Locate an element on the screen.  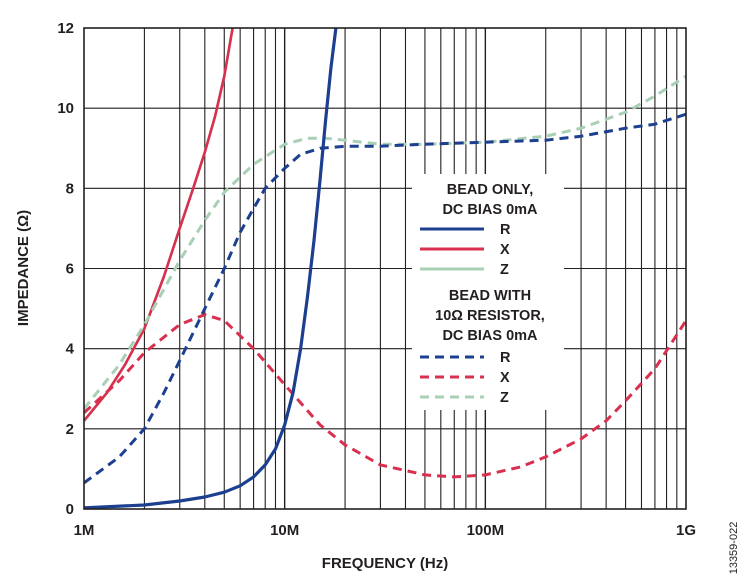
legend-group1-title-line2: DC BIAS 0mA is located at coordinates (490, 210).